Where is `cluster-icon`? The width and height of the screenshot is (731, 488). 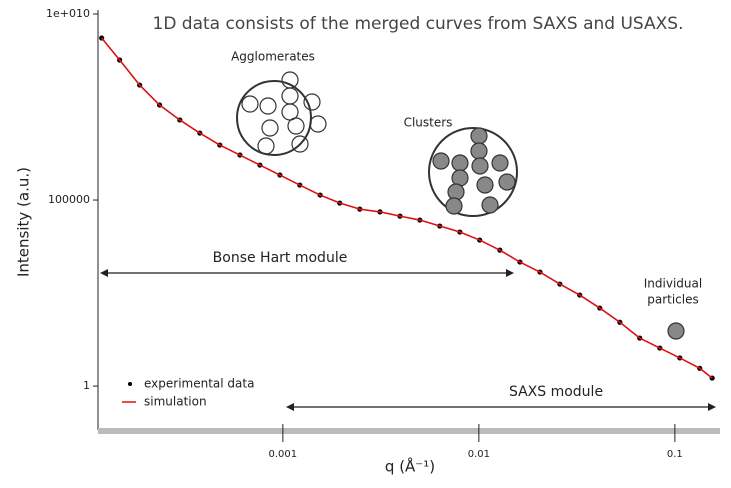 cluster-icon is located at coordinates (473, 172).